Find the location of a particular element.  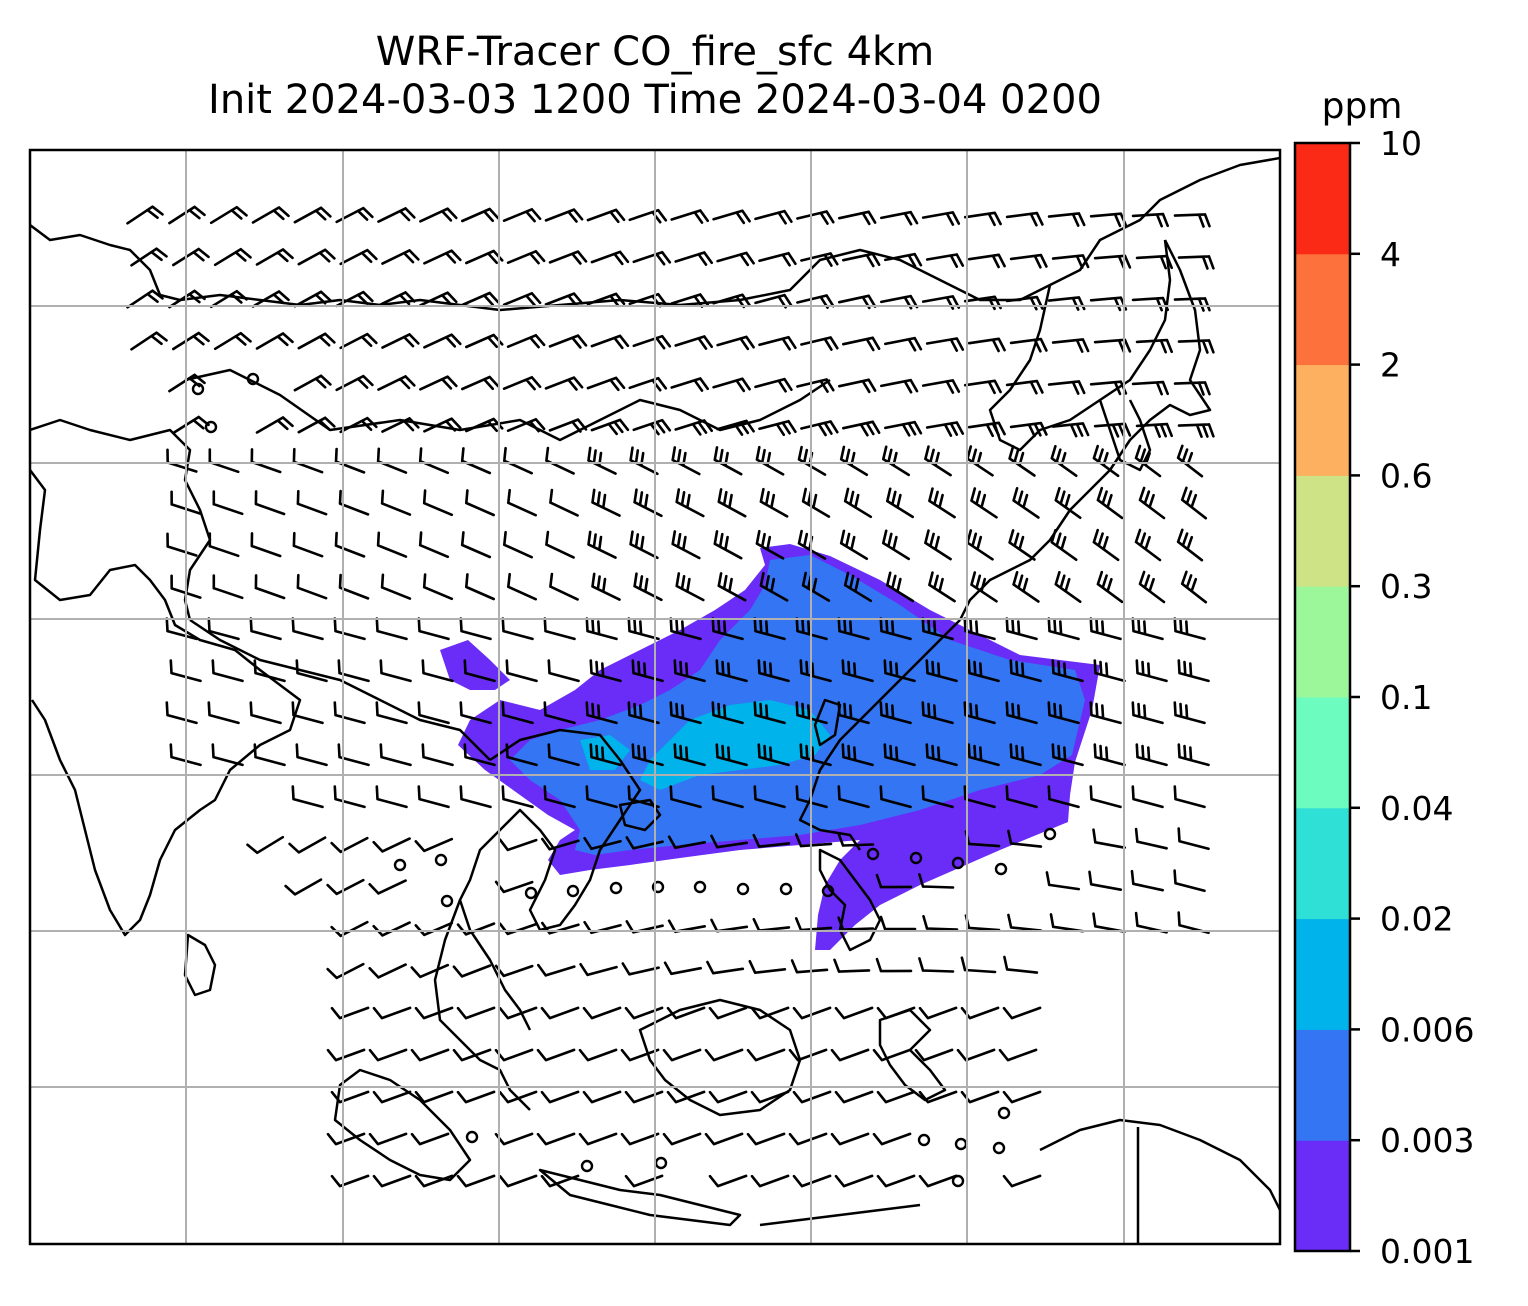

colorbar-tick-label: 0.006 is located at coordinates (1427, 1029).